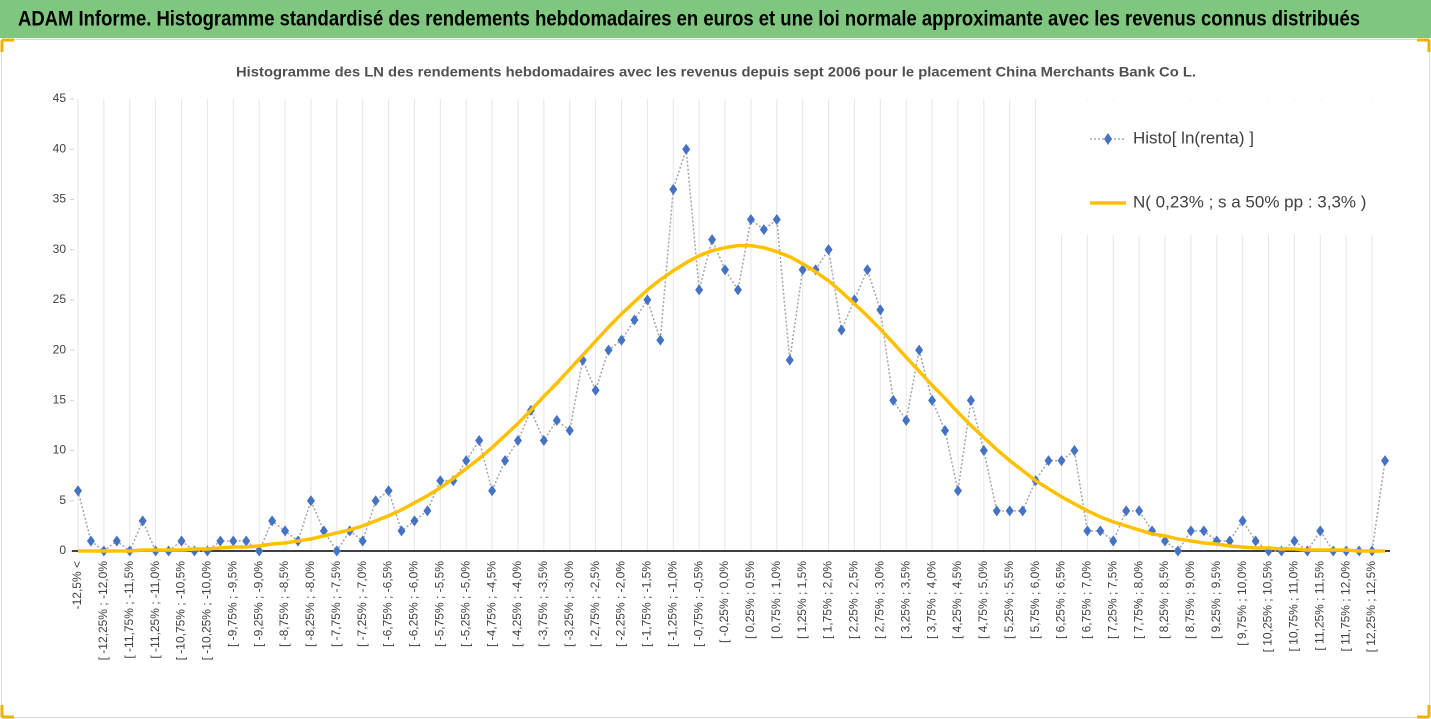  I want to click on x-tick-label: [ 5,25% ; 5,5%, so click(1009, 600).